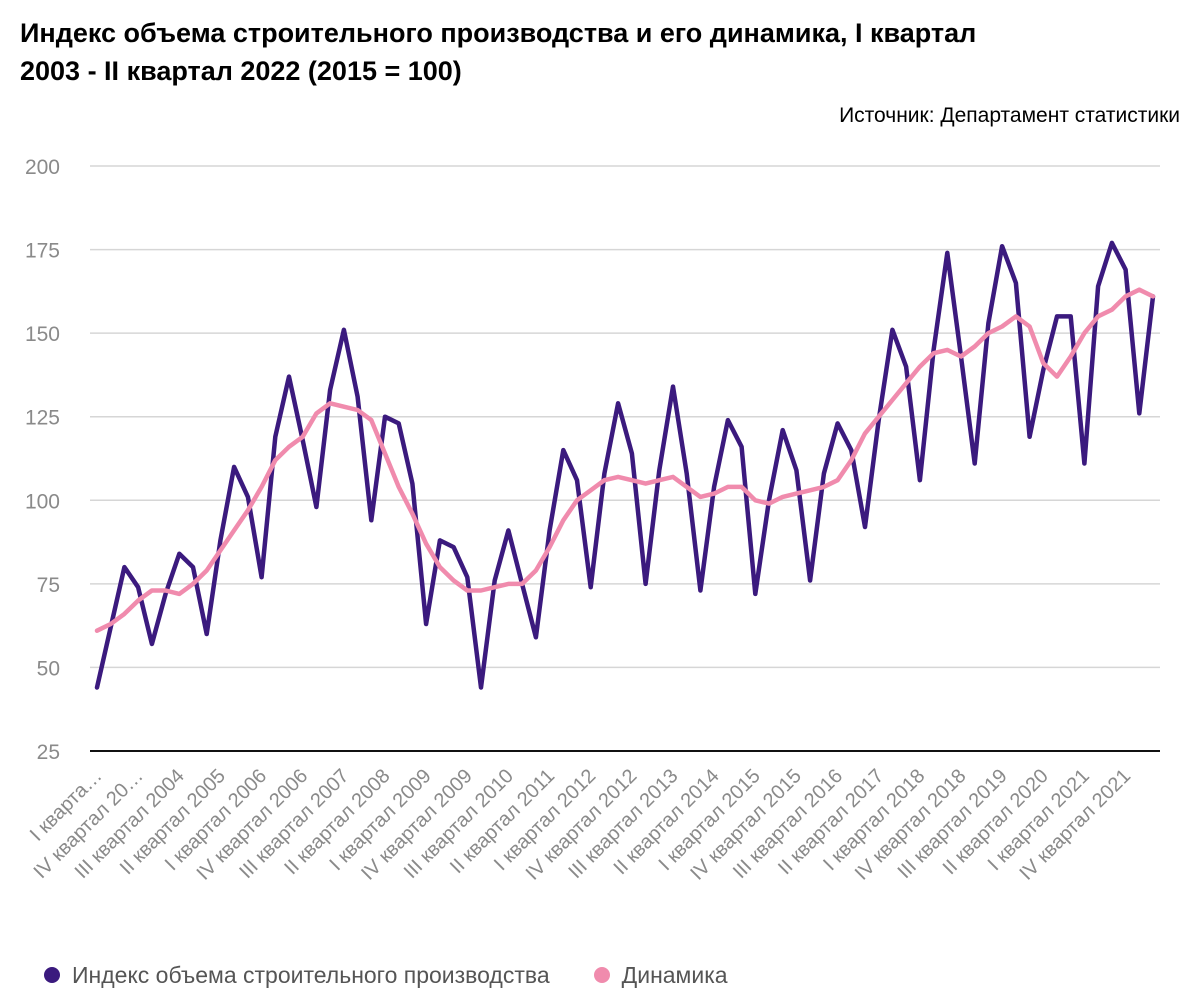 The height and width of the screenshot is (1000, 1200). Describe the element at coordinates (48, 668) in the screenshot. I see `y-tick-label: 50` at that location.